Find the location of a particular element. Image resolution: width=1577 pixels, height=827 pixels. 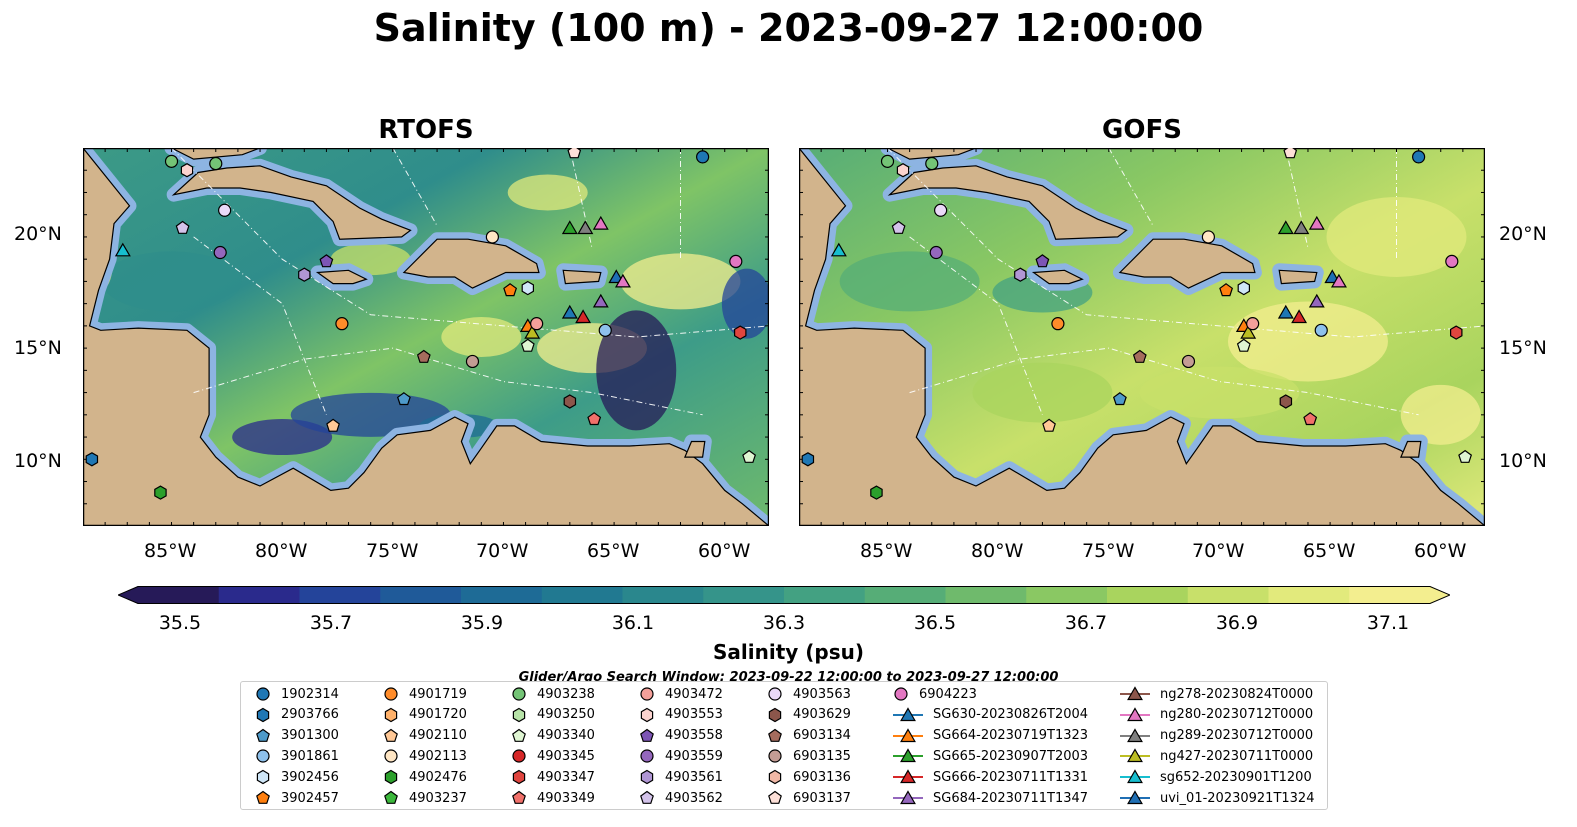

legend-item: 4903562 is located at coordinates (680, 798).